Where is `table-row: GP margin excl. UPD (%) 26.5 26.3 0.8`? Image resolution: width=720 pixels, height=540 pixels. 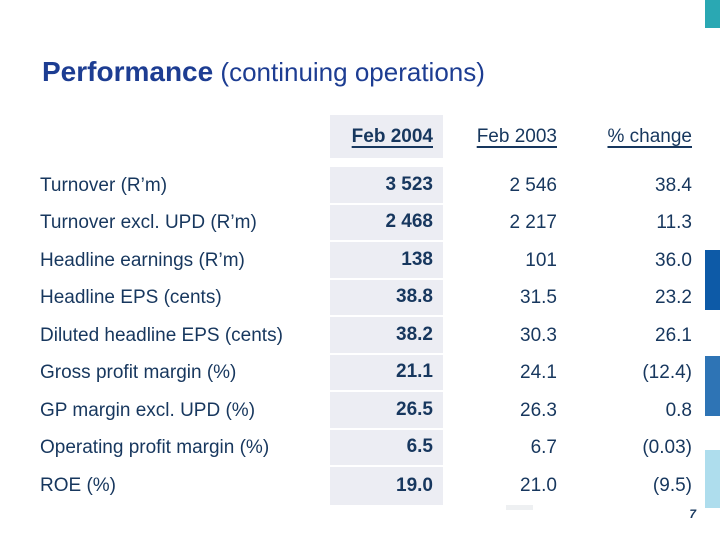 table-row: GP margin excl. UPD (%) 26.5 26.3 0.8 is located at coordinates (366, 411).